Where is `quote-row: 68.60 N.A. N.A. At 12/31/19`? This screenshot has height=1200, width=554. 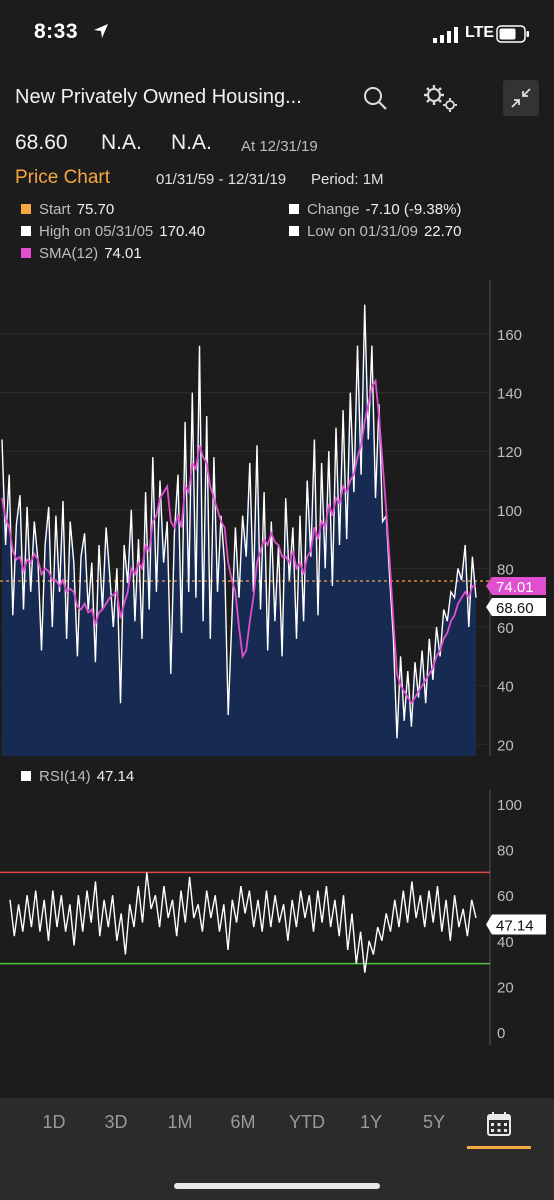
quote-row: 68.60 N.A. N.A. At 12/31/19 is located at coordinates (280, 146).